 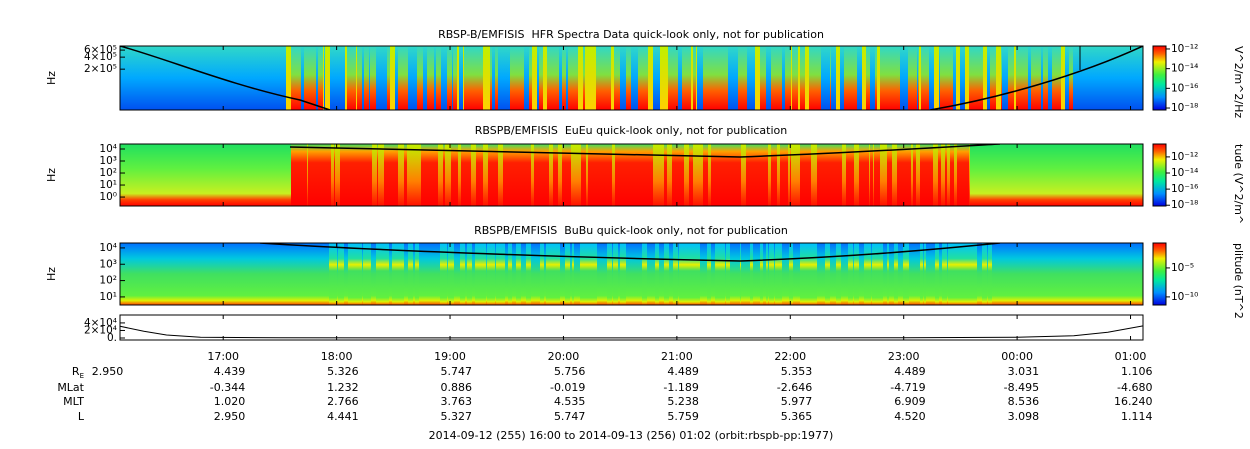 What do you see at coordinates (230, 416) in the screenshot?
I see `ephemeris-value: 2.950` at bounding box center [230, 416].